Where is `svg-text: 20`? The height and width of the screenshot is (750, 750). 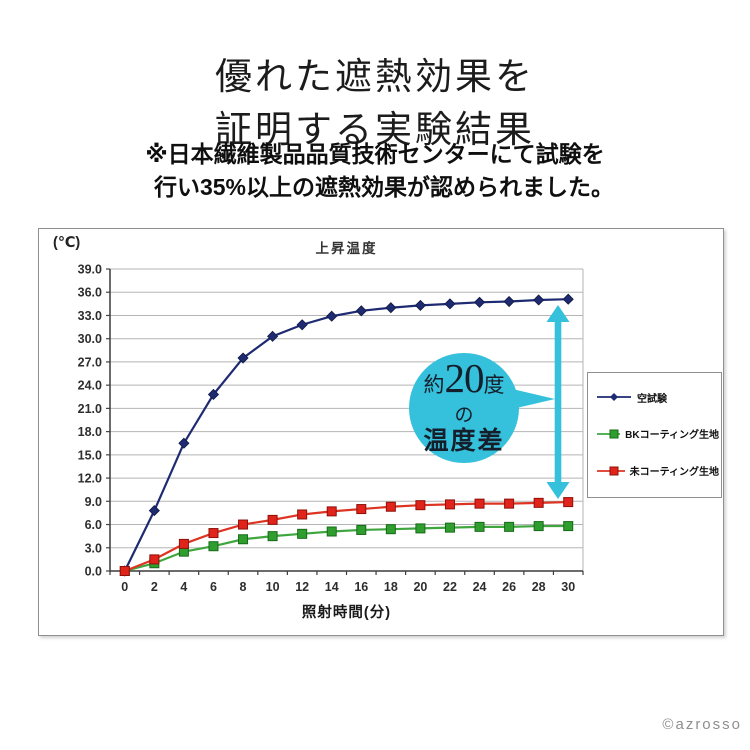 svg-text: 20 is located at coordinates (420, 587).